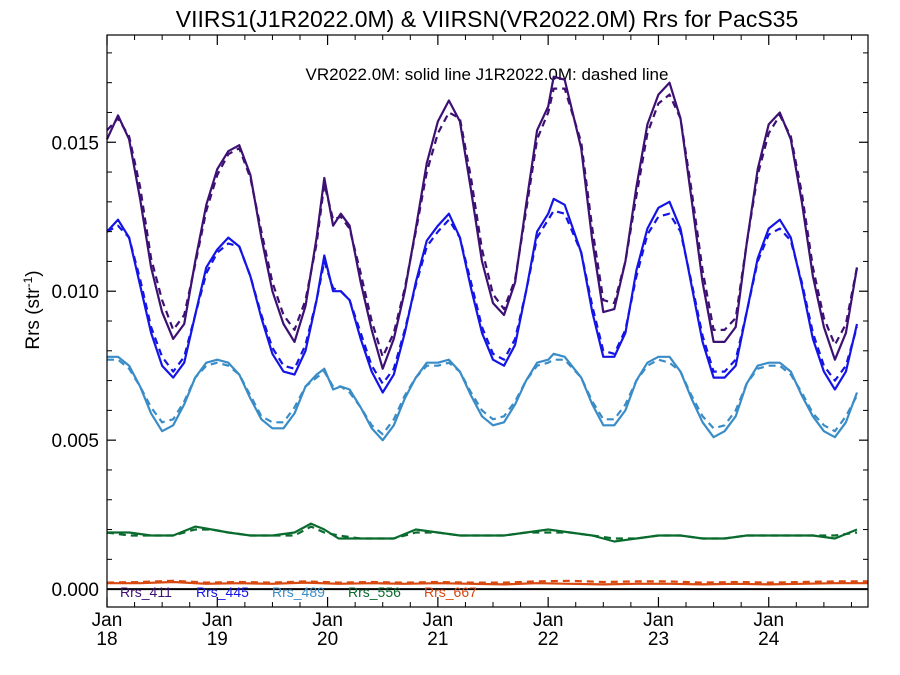 The image size is (900, 675). What do you see at coordinates (33, 318) in the screenshot?
I see `y-axis-label-main: Rrs (str` at bounding box center [33, 318].